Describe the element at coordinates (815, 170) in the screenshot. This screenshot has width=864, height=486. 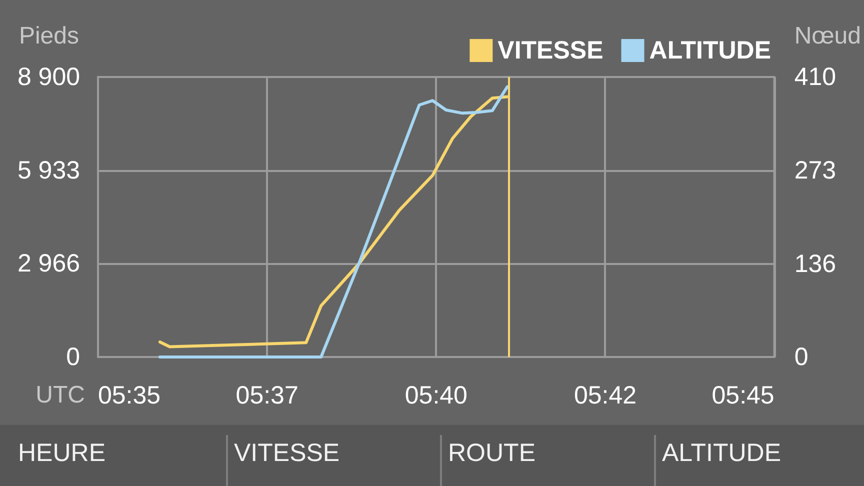
I see `y2-tick-label: 273` at that location.